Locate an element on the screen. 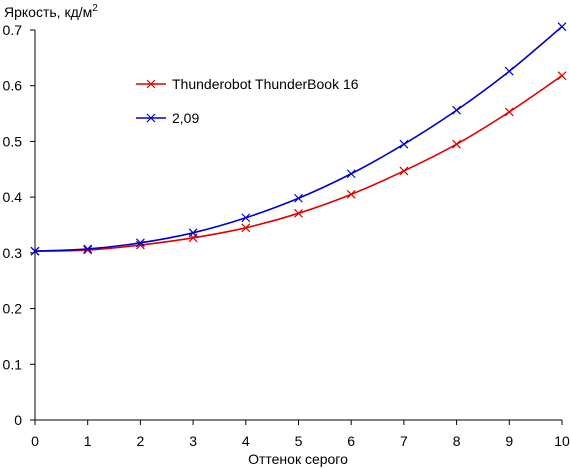  legend-item: 2,09 is located at coordinates (167, 118).